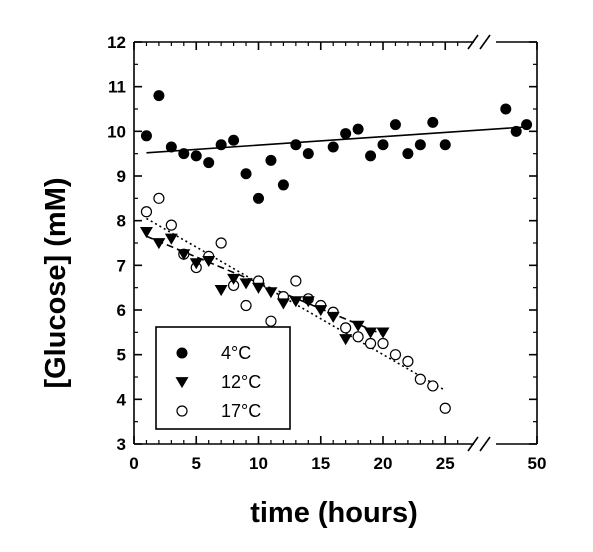  What do you see at coordinates (383, 463) in the screenshot?
I see `x-tick-label: 20` at bounding box center [383, 463].